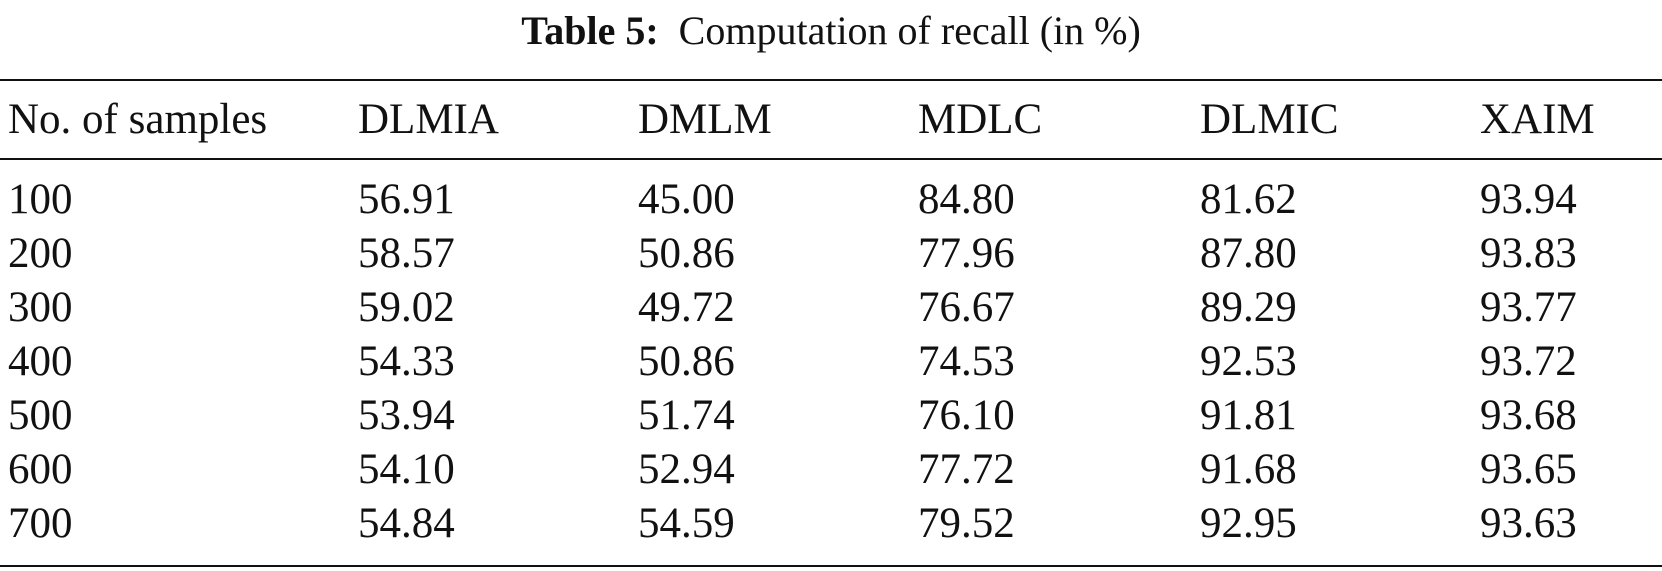 This screenshot has width=1662, height=571. Describe the element at coordinates (1537, 119) in the screenshot. I see `header-xaim: XAIM` at that location.